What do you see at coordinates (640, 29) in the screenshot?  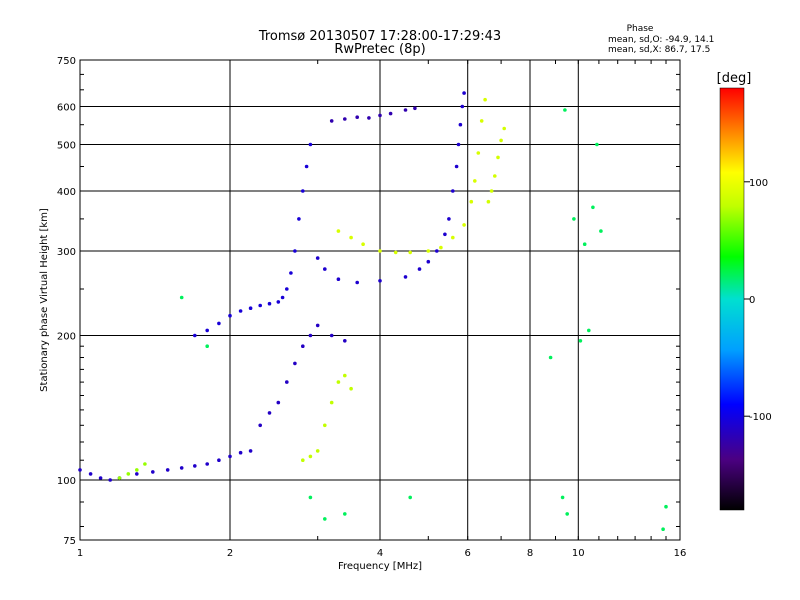 I see `phase-header: Phase` at bounding box center [640, 29].